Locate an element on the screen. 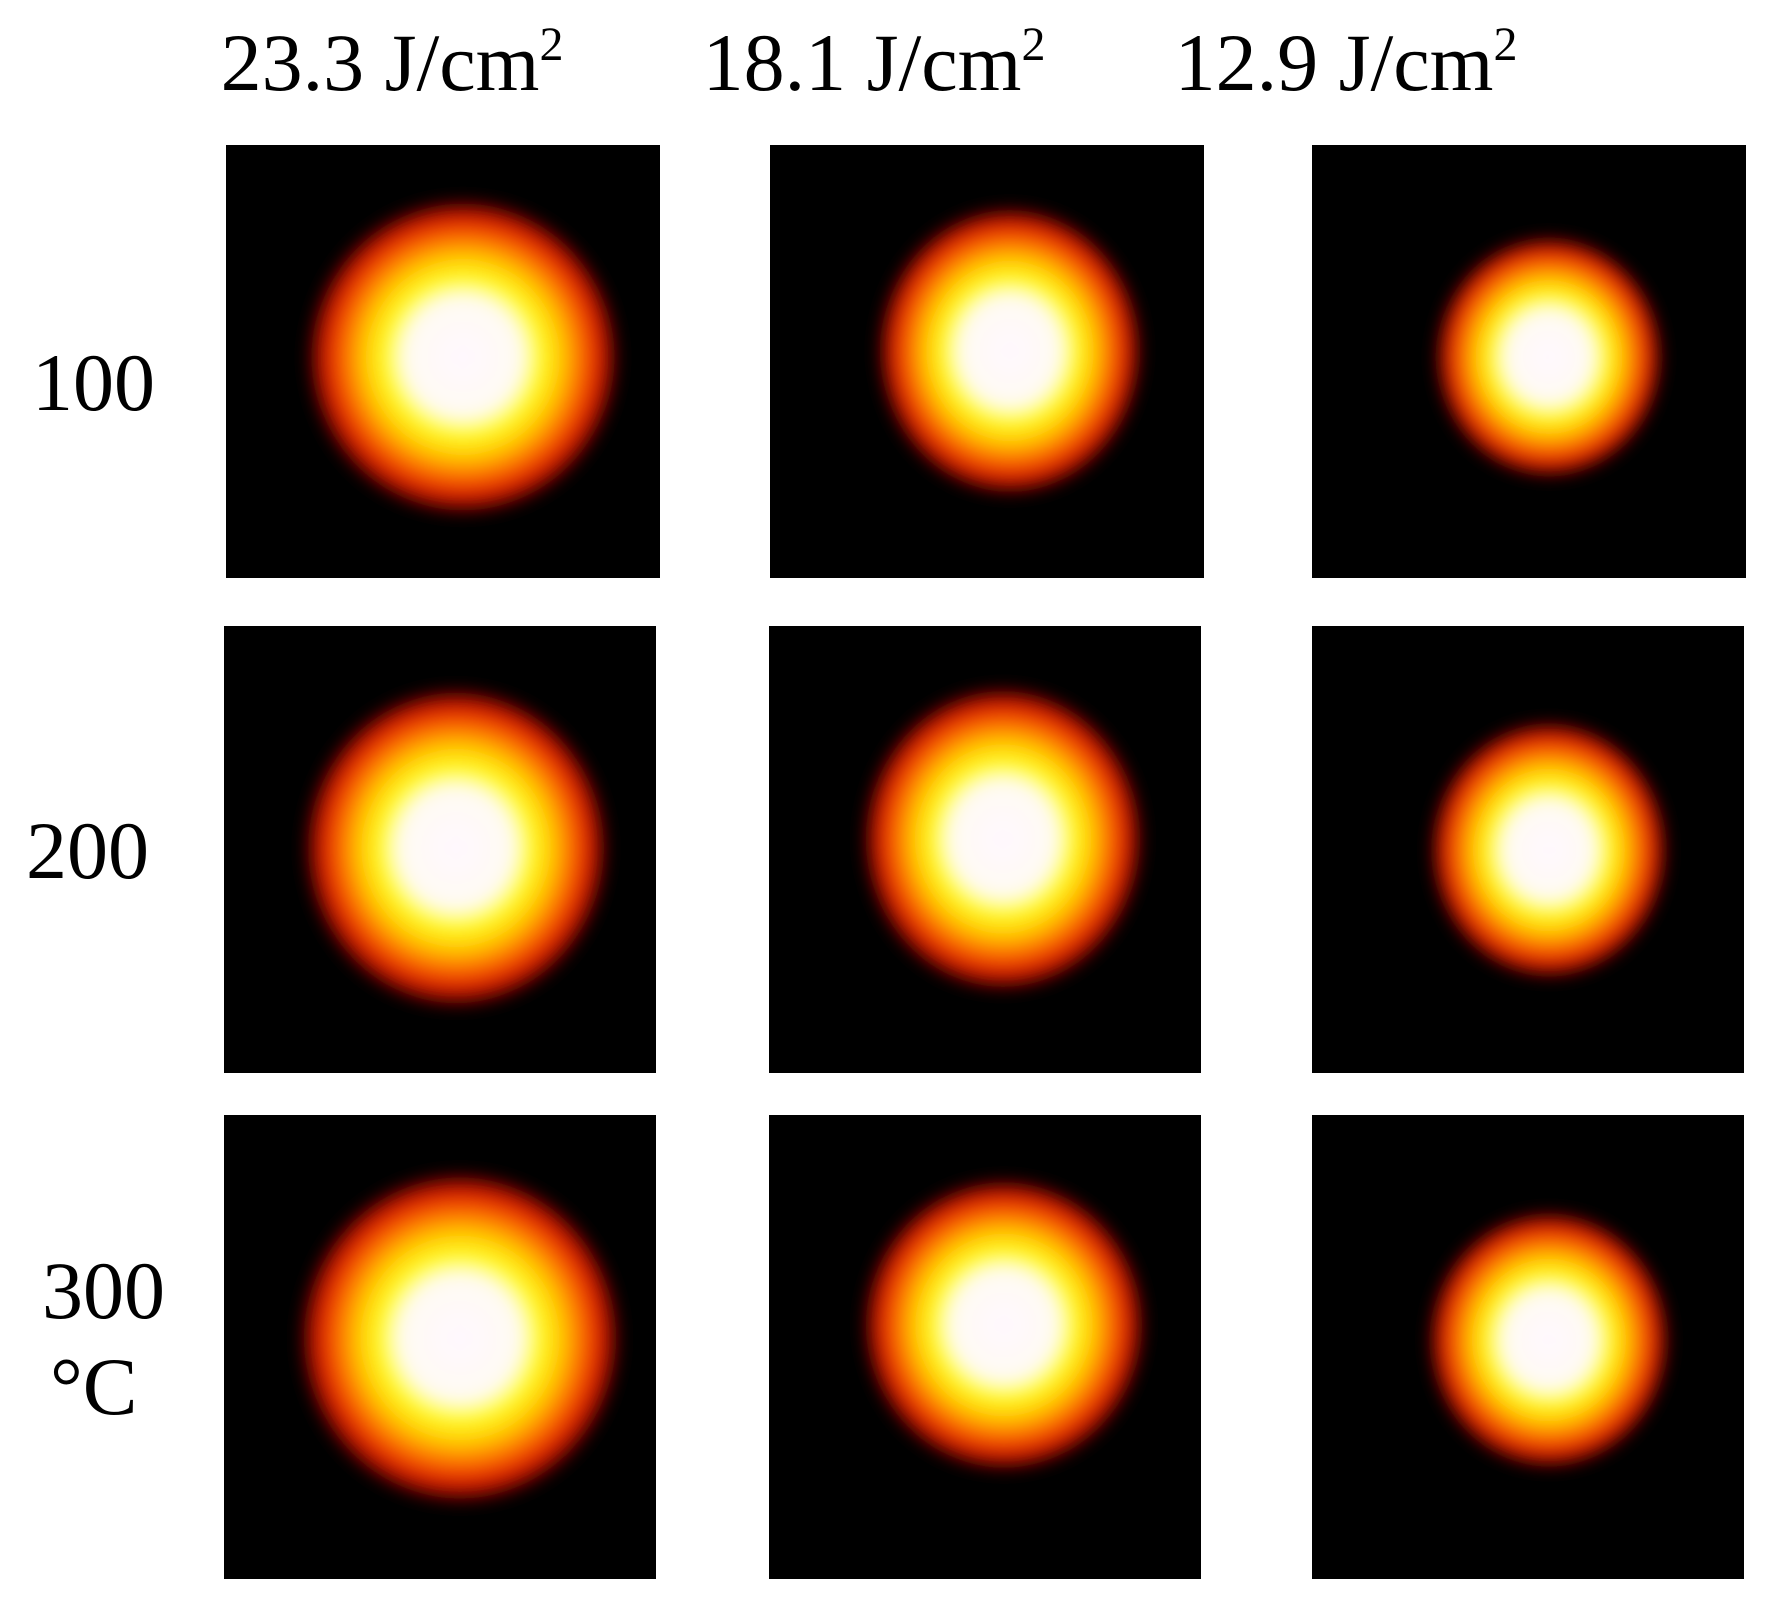  column-header-3: 12.9 J/cm2 is located at coordinates (1346, 62).